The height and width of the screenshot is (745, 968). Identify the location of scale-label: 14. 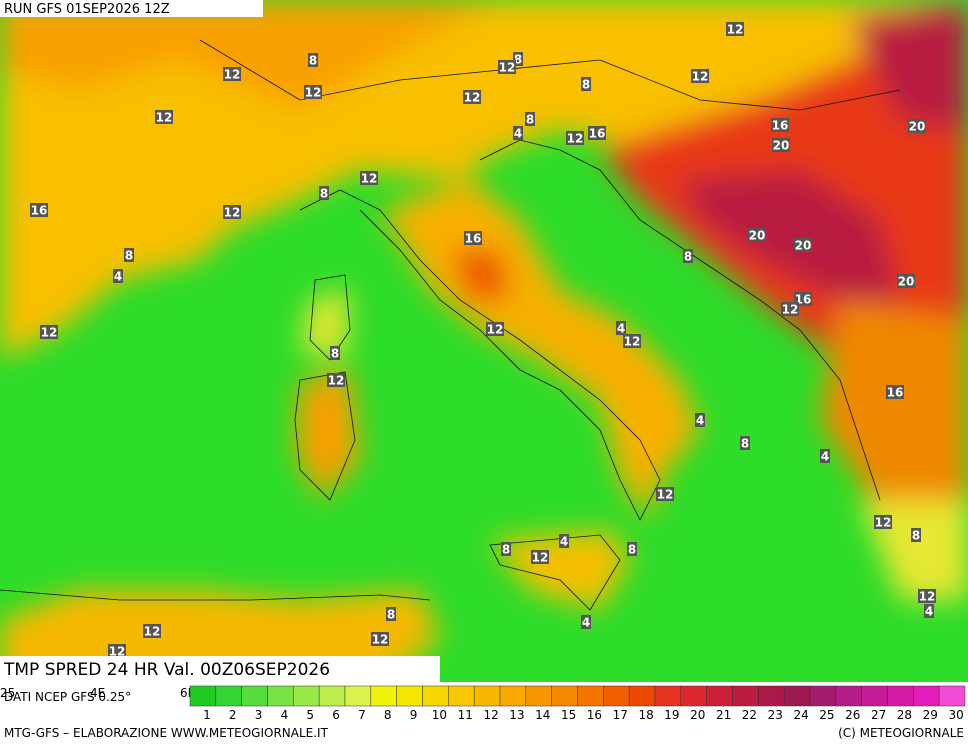
(542, 715).